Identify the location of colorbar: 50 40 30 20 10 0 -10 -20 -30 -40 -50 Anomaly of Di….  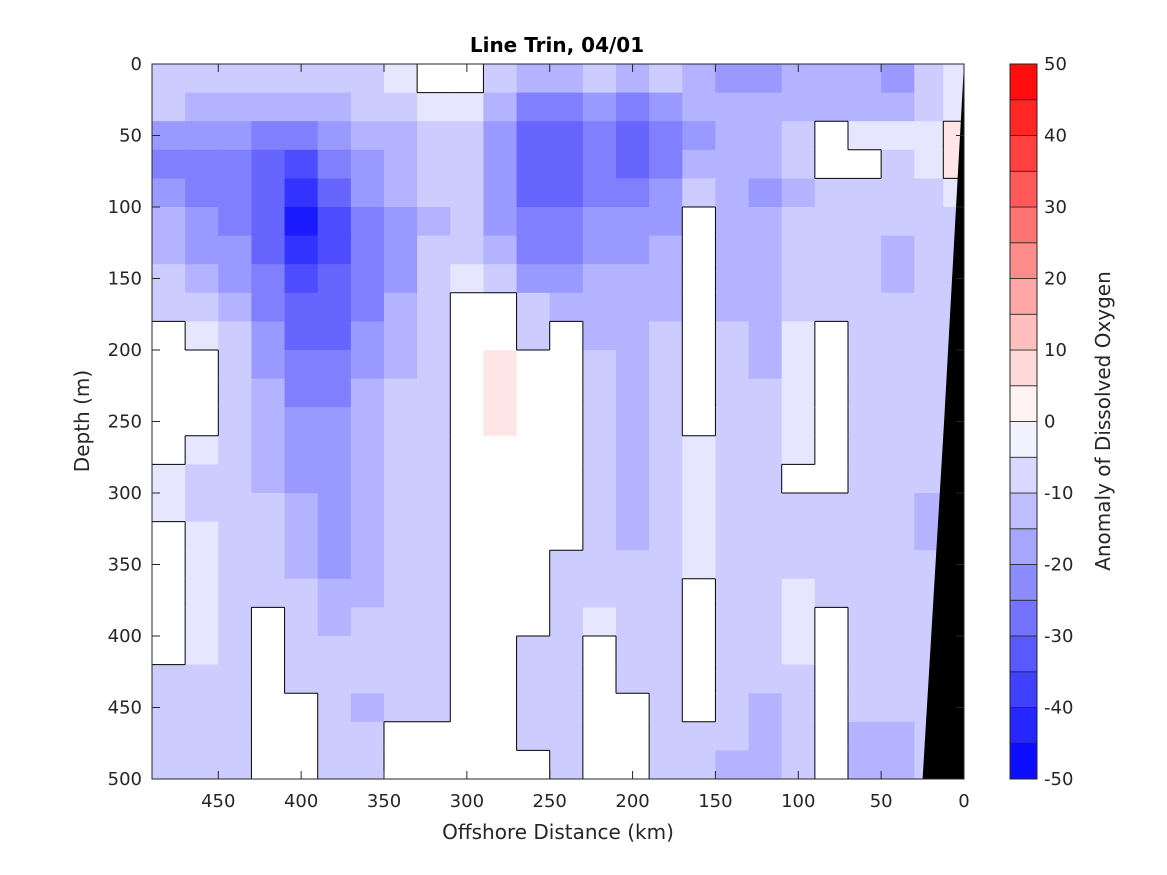
(1062, 422).